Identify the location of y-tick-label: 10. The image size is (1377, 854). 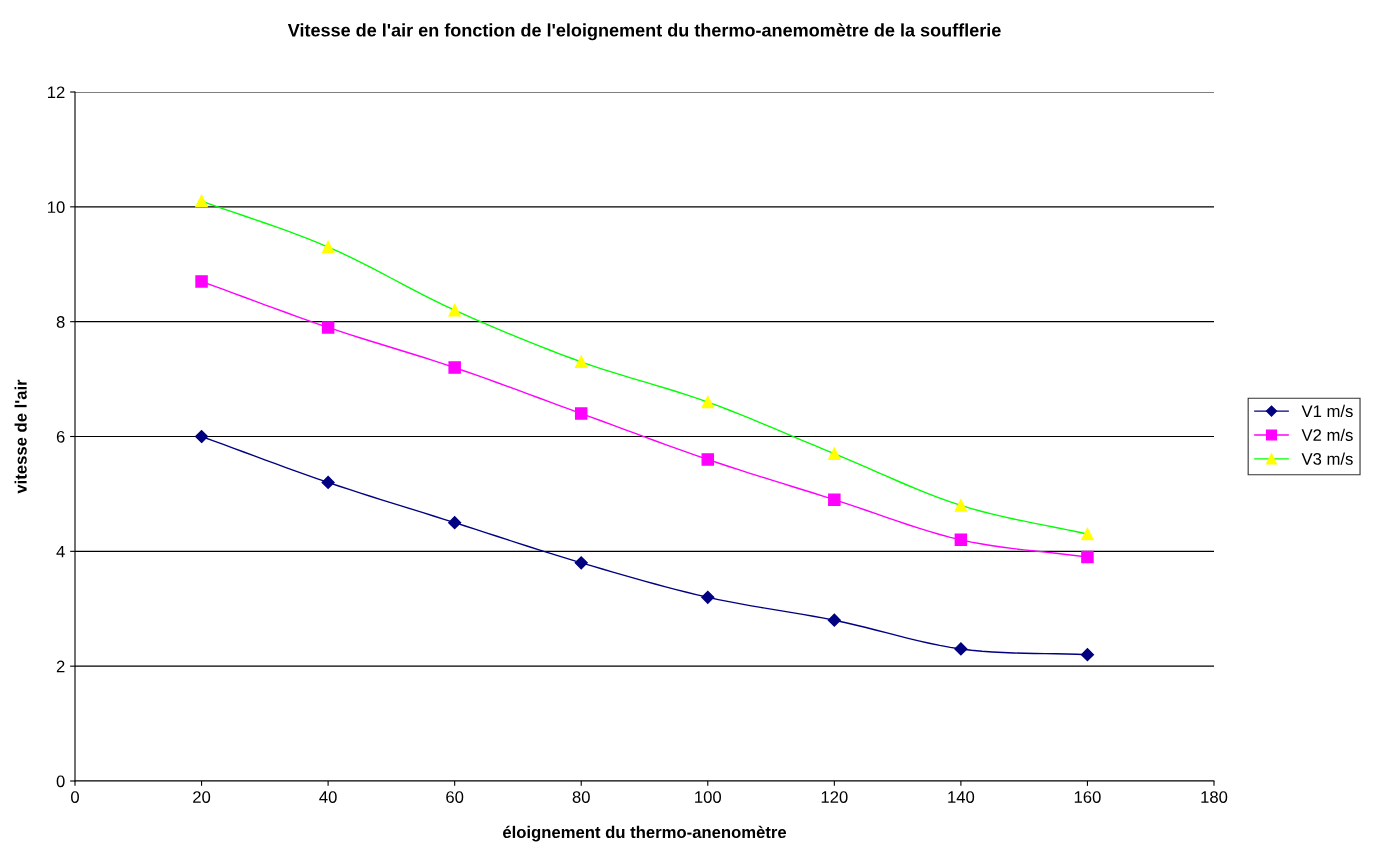
(56, 207).